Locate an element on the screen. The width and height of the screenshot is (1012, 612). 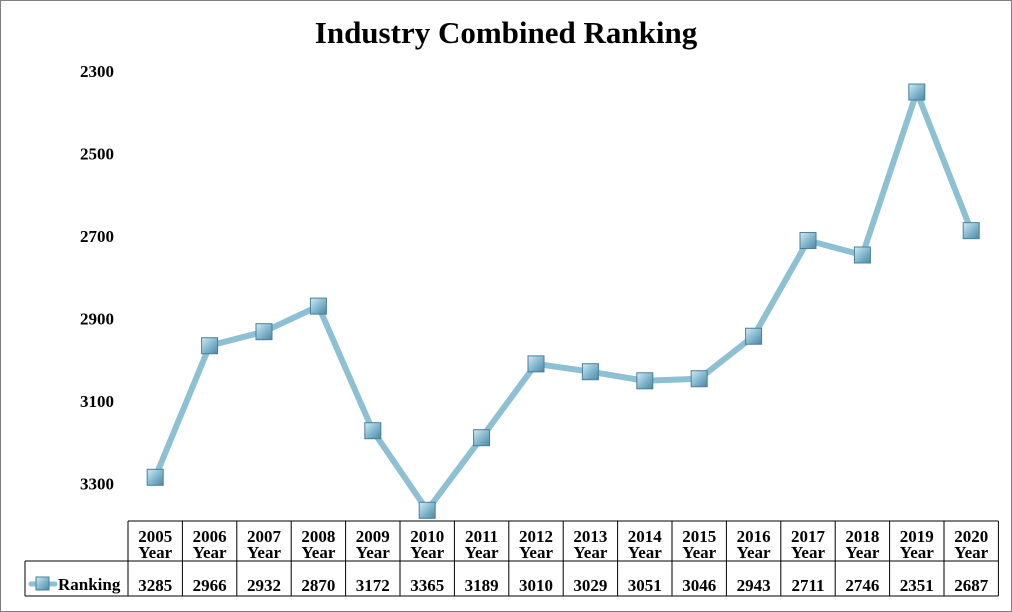
category-year-label: 2007 is located at coordinates (264, 536).